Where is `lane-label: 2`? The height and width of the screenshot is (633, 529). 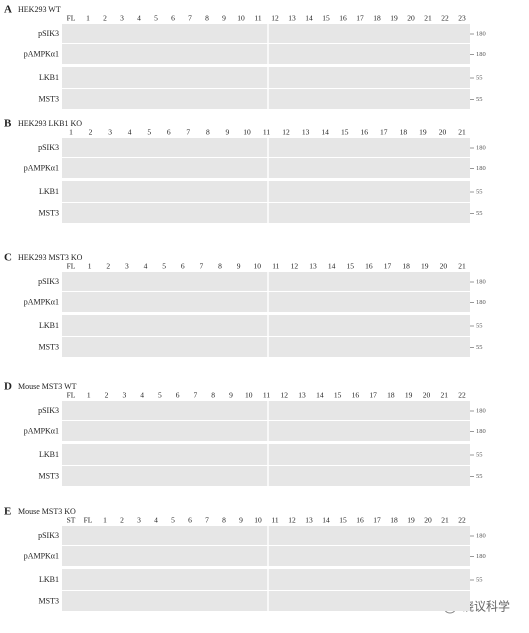
lane-label: 2 is located at coordinates (91, 132).